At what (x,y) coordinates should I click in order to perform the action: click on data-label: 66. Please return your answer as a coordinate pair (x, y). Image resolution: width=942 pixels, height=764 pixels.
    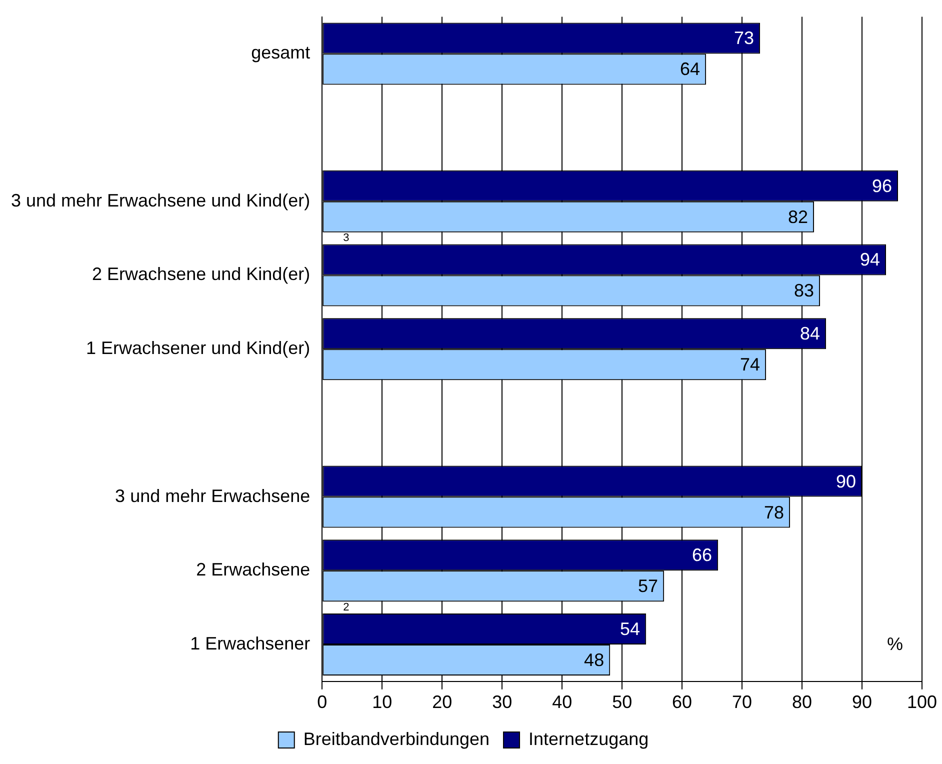
    Looking at the image, I should click on (702, 555).